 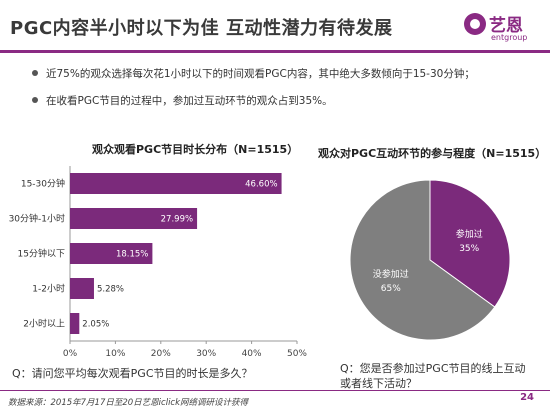 What do you see at coordinates (48, 289) in the screenshot?
I see `category-label: 1-2小时` at bounding box center [48, 289].